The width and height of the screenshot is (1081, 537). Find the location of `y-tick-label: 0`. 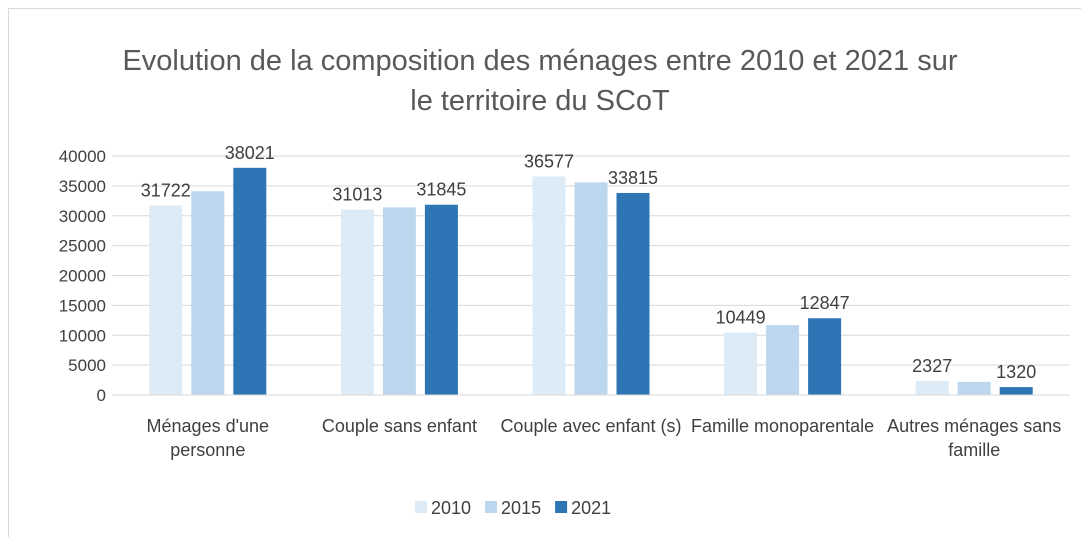

y-tick-label: 0 is located at coordinates (101, 395).